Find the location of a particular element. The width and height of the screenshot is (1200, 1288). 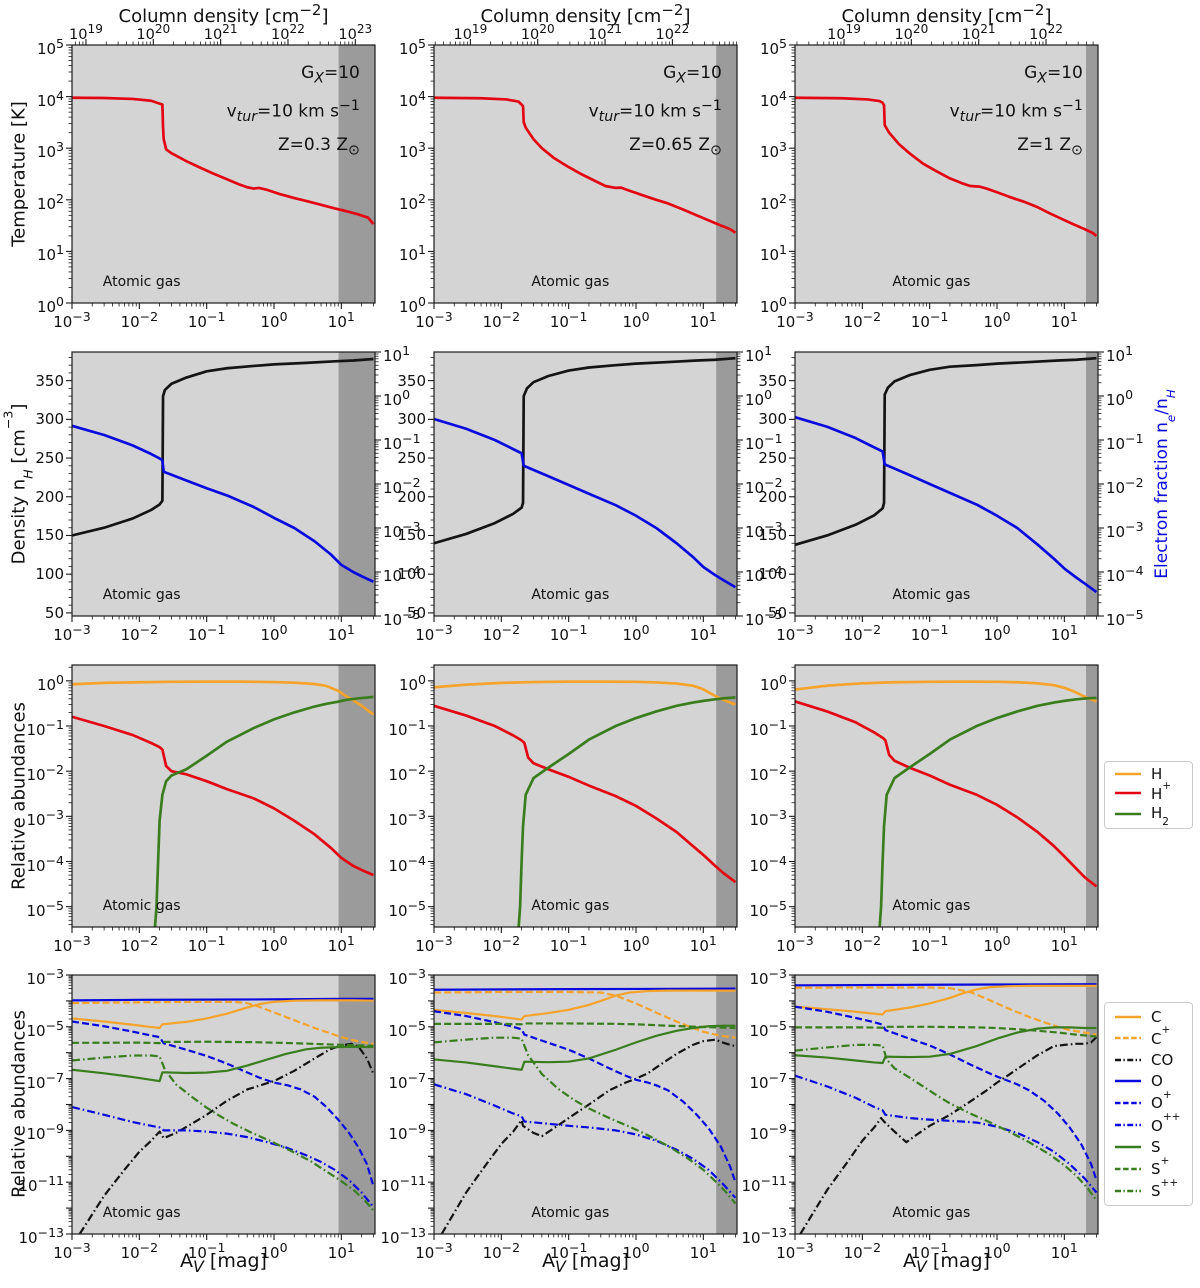

panel-r3c1 is located at coordinates (583, 1107).